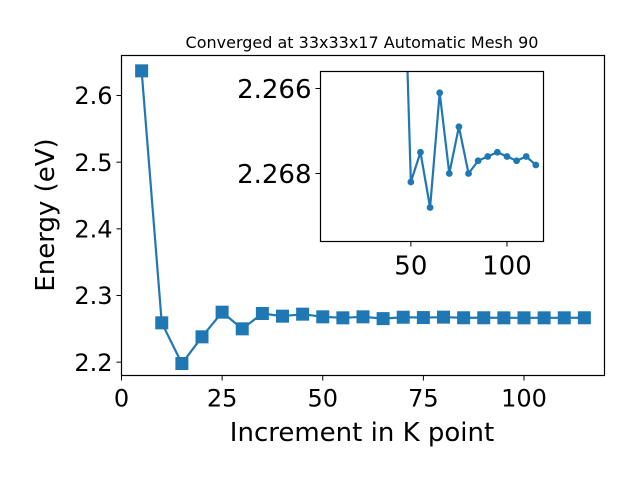  I want to click on inset-y-tick-label: 2.268, so click(274, 175).